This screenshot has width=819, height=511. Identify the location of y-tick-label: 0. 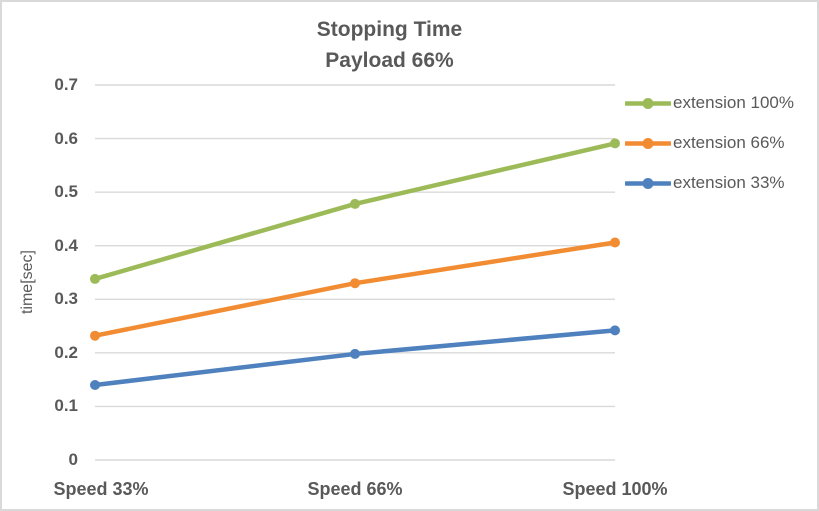
(73, 459).